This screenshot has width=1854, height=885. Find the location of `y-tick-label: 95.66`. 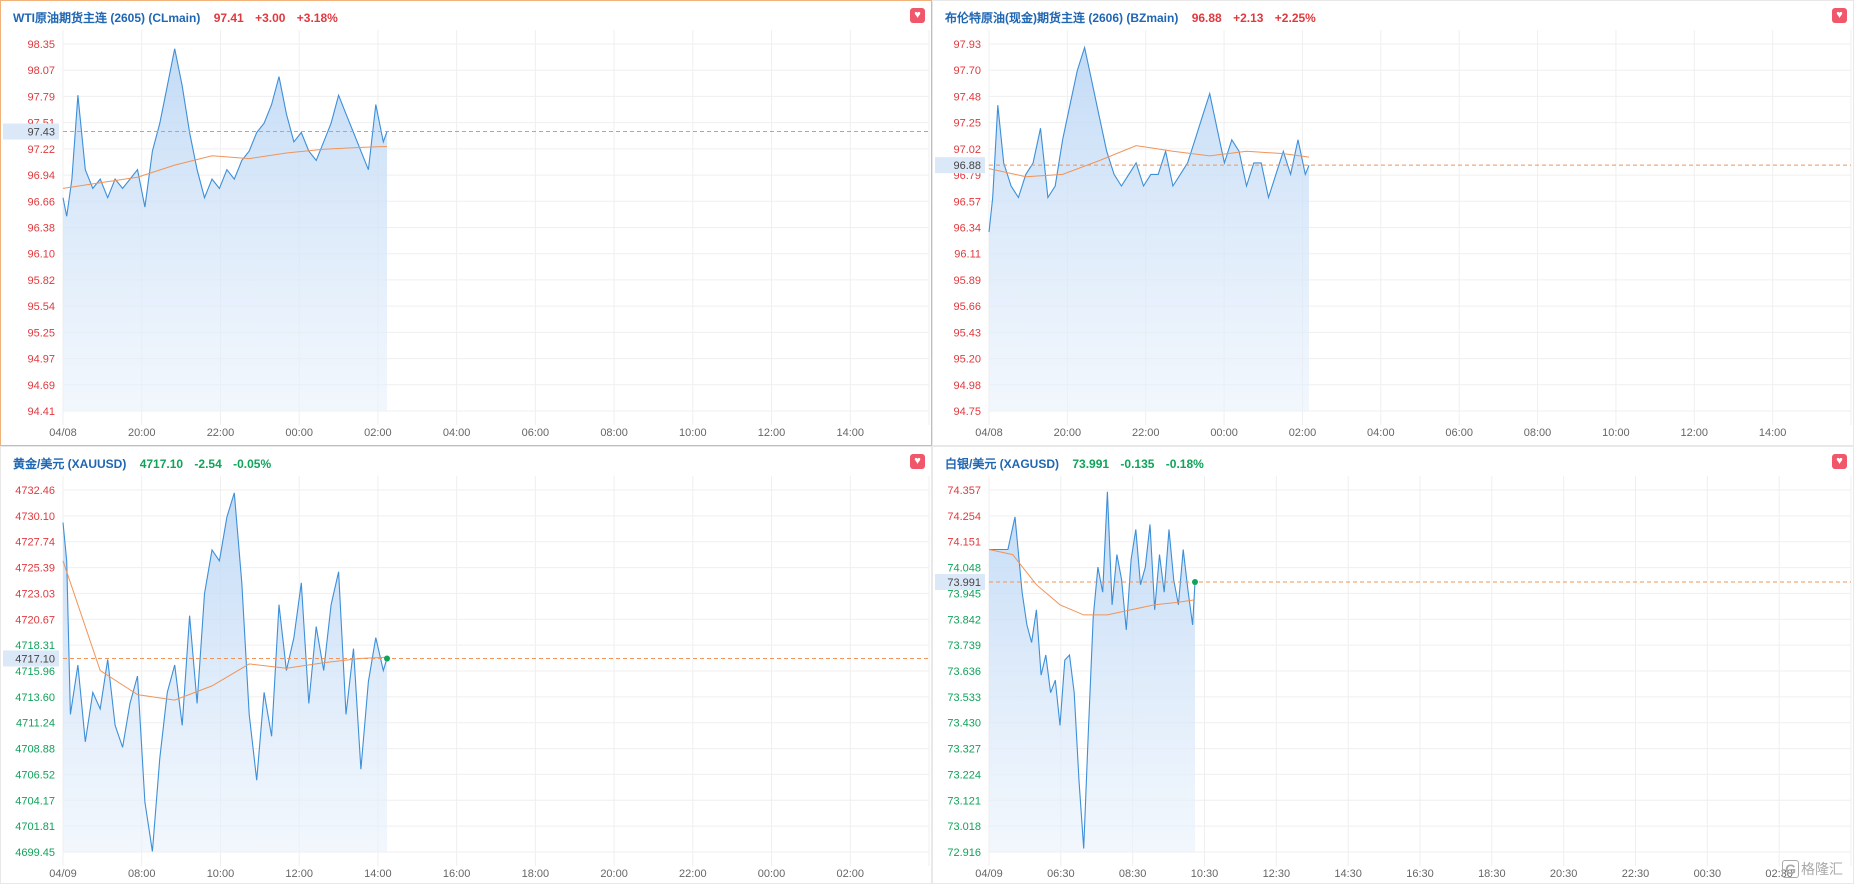

y-tick-label: 95.66 is located at coordinates (967, 307).